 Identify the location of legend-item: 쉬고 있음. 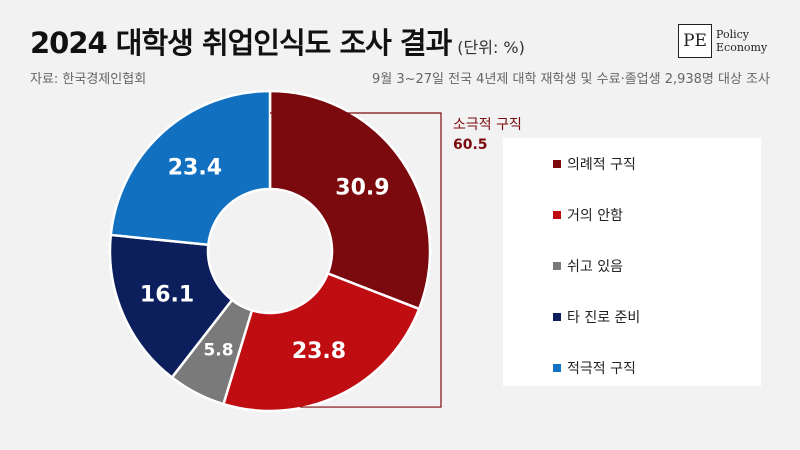
(588, 266).